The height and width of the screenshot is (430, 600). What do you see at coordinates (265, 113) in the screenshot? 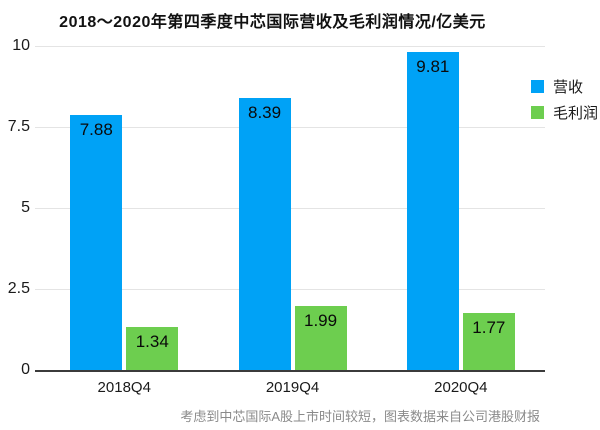
I see `bar-value-label: 8.39` at bounding box center [265, 113].